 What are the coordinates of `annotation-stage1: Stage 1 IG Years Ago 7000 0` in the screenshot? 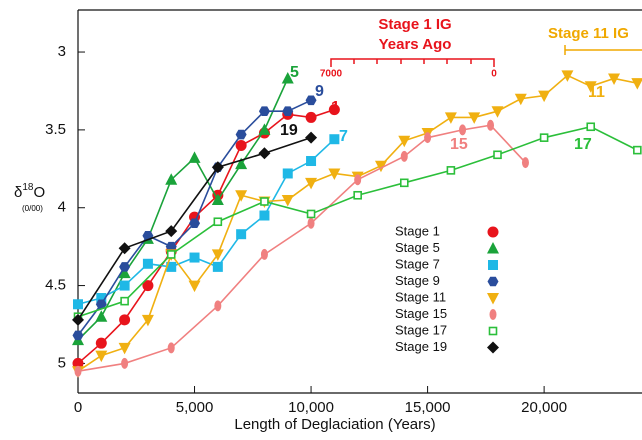 It's located at (408, 48).